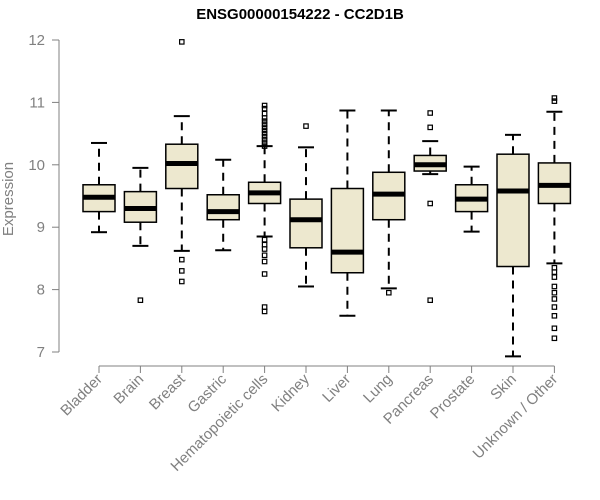 This screenshot has width=600, height=500. I want to click on y-axis: 7 8 9 10 11 12, so click(44, 196).